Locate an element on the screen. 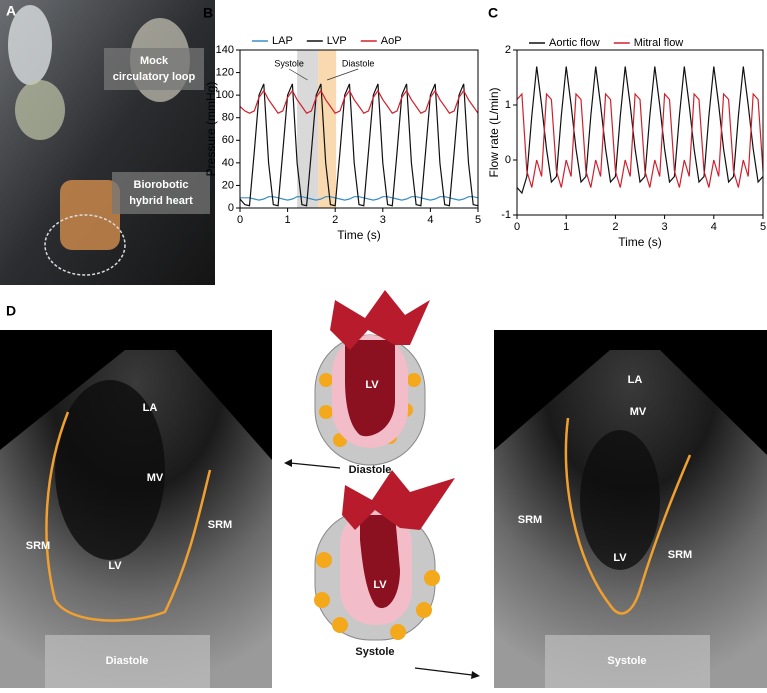  y-tick-label: 1 is located at coordinates (508, 105).